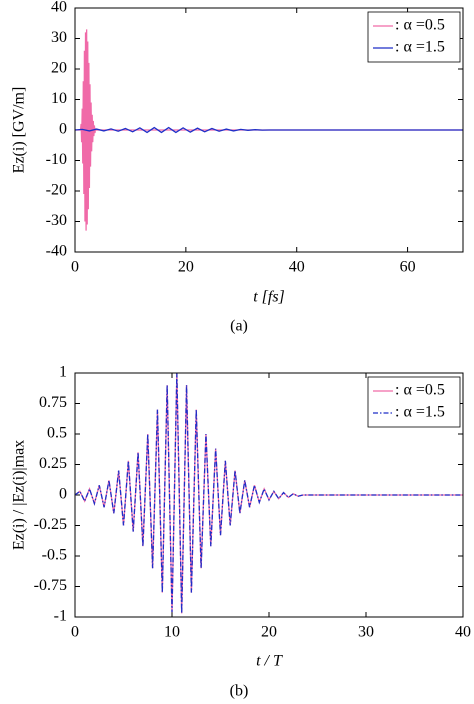 The image size is (474, 704). What do you see at coordinates (56, 159) in the screenshot?
I see `y-tick-label: -10` at bounding box center [56, 159].